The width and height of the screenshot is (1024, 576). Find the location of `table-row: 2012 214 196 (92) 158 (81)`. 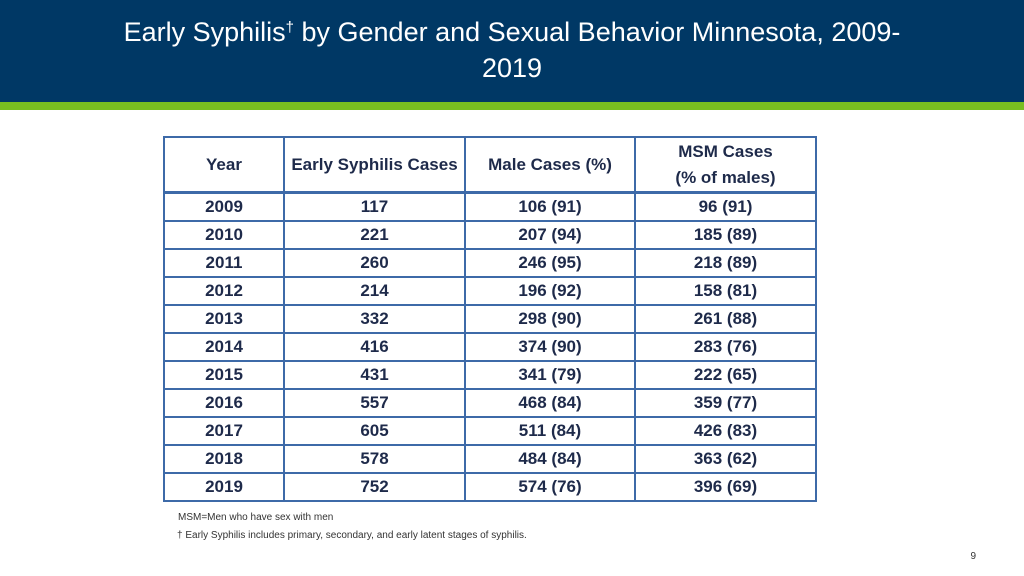

table-row: 2012 214 196 (92) 158 (81) is located at coordinates (490, 291).